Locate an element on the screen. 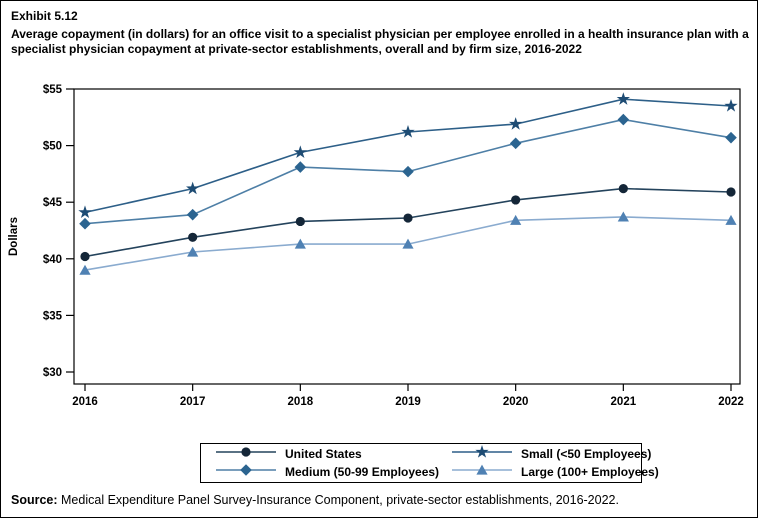  diamond-marker-icon is located at coordinates (246, 472).